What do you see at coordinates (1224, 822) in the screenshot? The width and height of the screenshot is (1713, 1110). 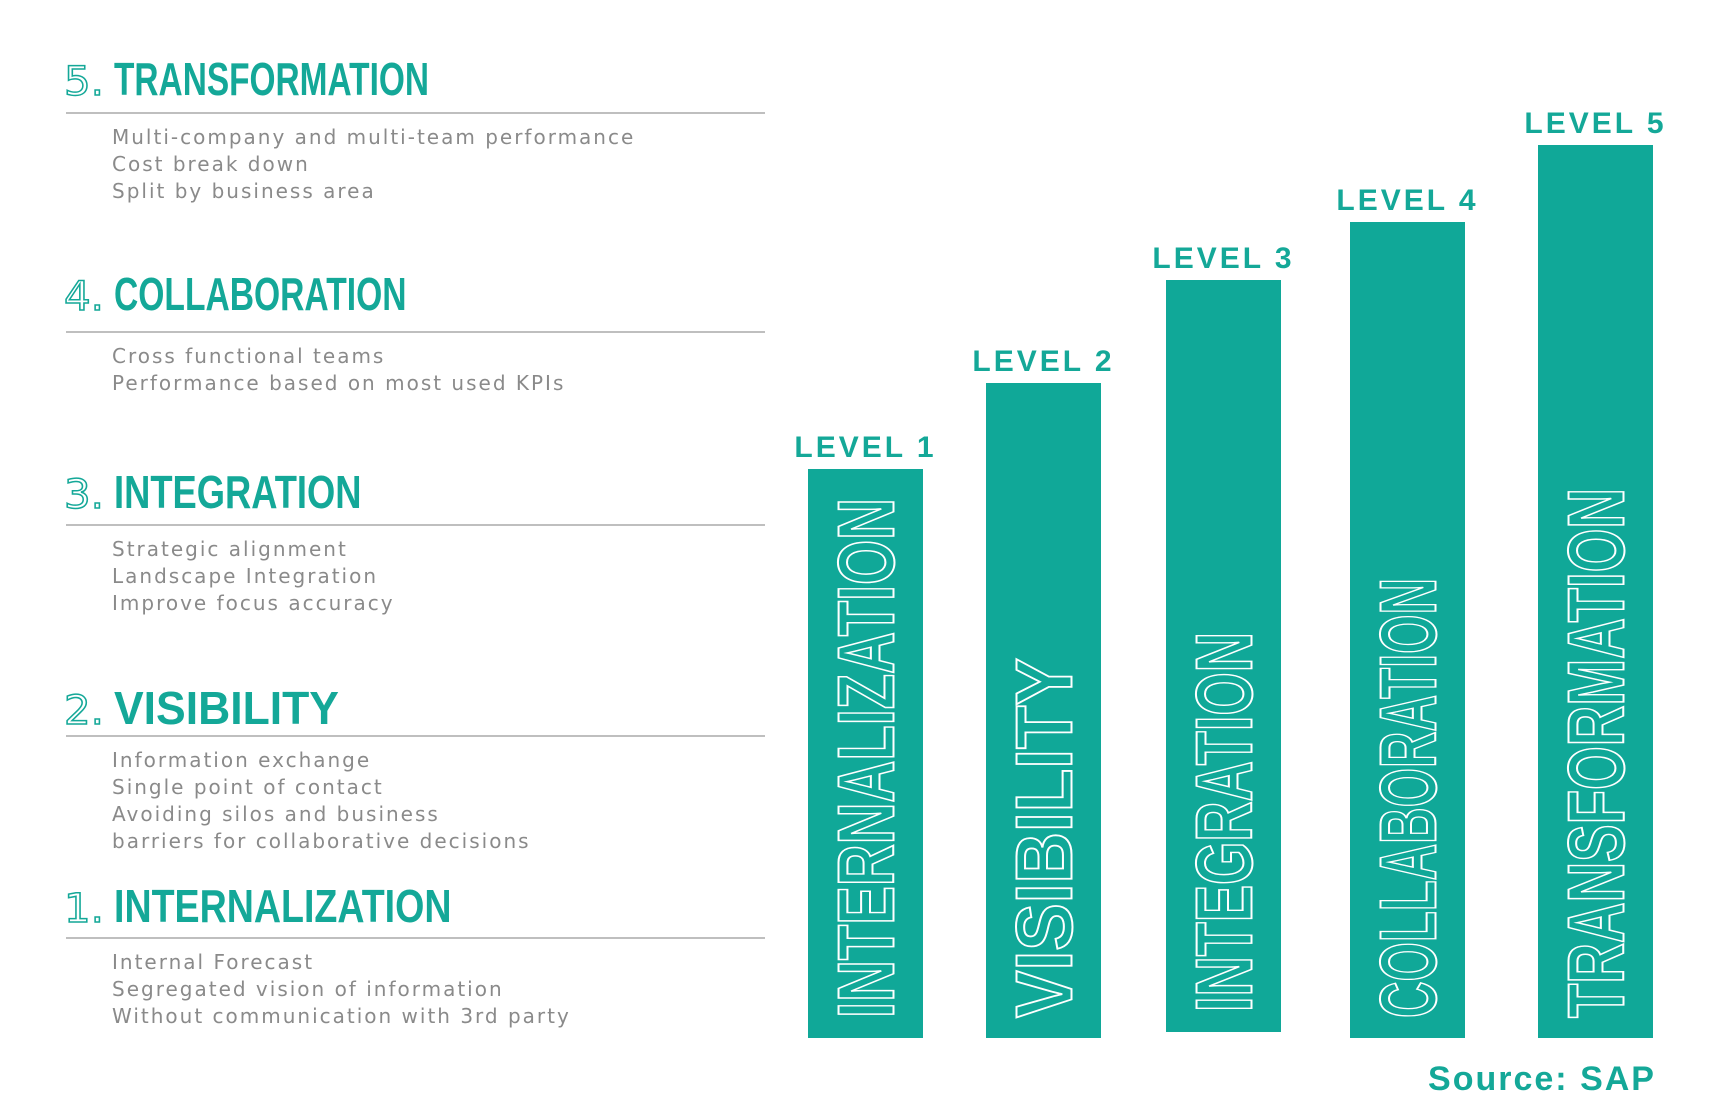 I see `bar-name: INTEGRATION` at bounding box center [1224, 822].